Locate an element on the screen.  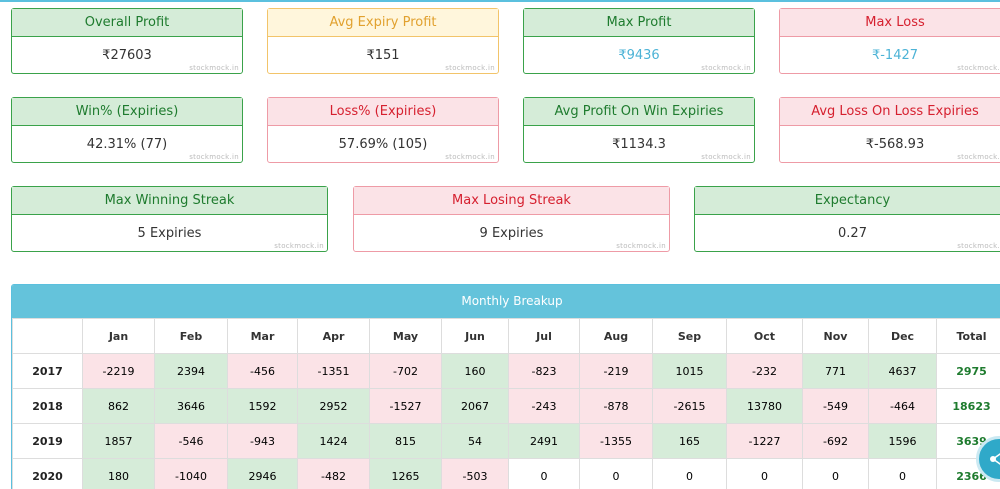
share-icon is located at coordinates (995, 459).